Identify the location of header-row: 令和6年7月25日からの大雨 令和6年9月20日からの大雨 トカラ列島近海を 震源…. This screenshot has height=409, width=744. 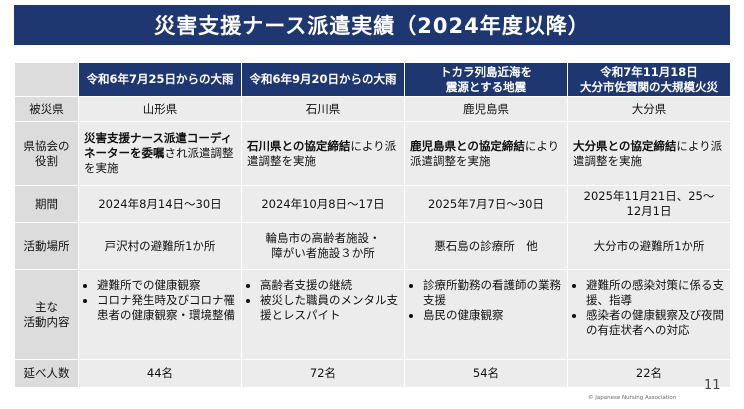
(372, 79).